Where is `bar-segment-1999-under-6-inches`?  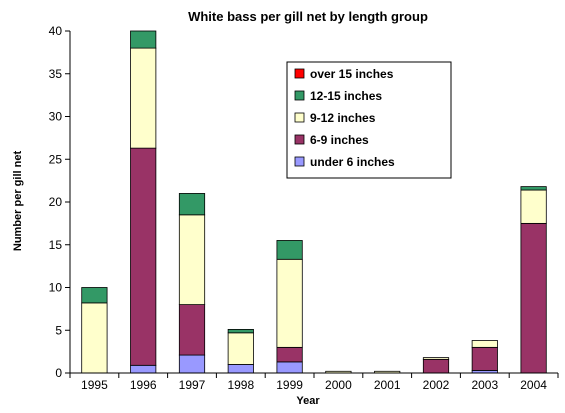 bar-segment-1999-under-6-inches is located at coordinates (289, 367).